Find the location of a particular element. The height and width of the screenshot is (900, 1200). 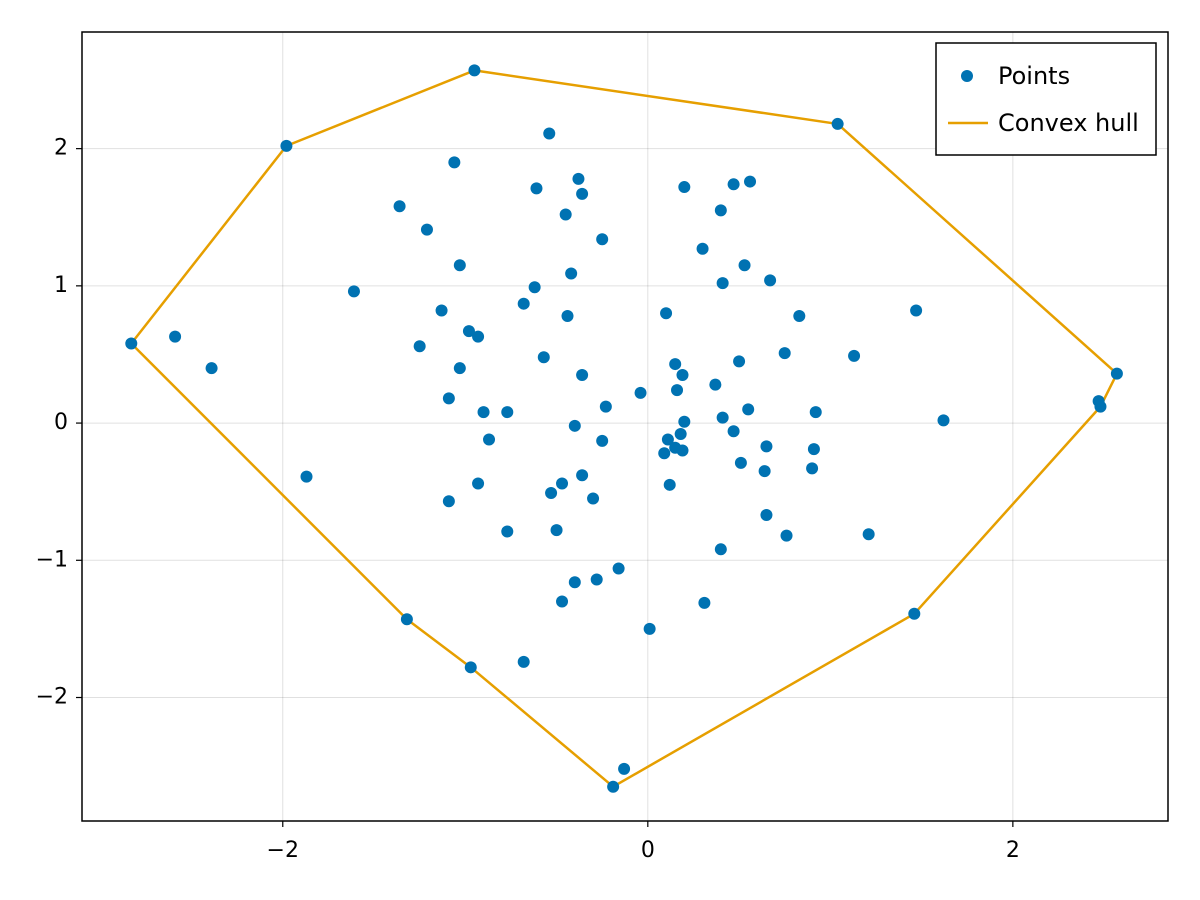

legend-box is located at coordinates (1046, 99).